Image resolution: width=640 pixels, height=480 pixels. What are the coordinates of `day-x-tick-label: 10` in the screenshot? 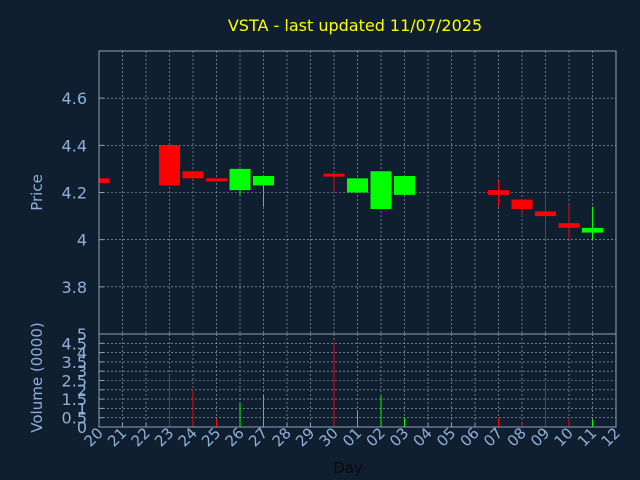 It's located at (564, 437).